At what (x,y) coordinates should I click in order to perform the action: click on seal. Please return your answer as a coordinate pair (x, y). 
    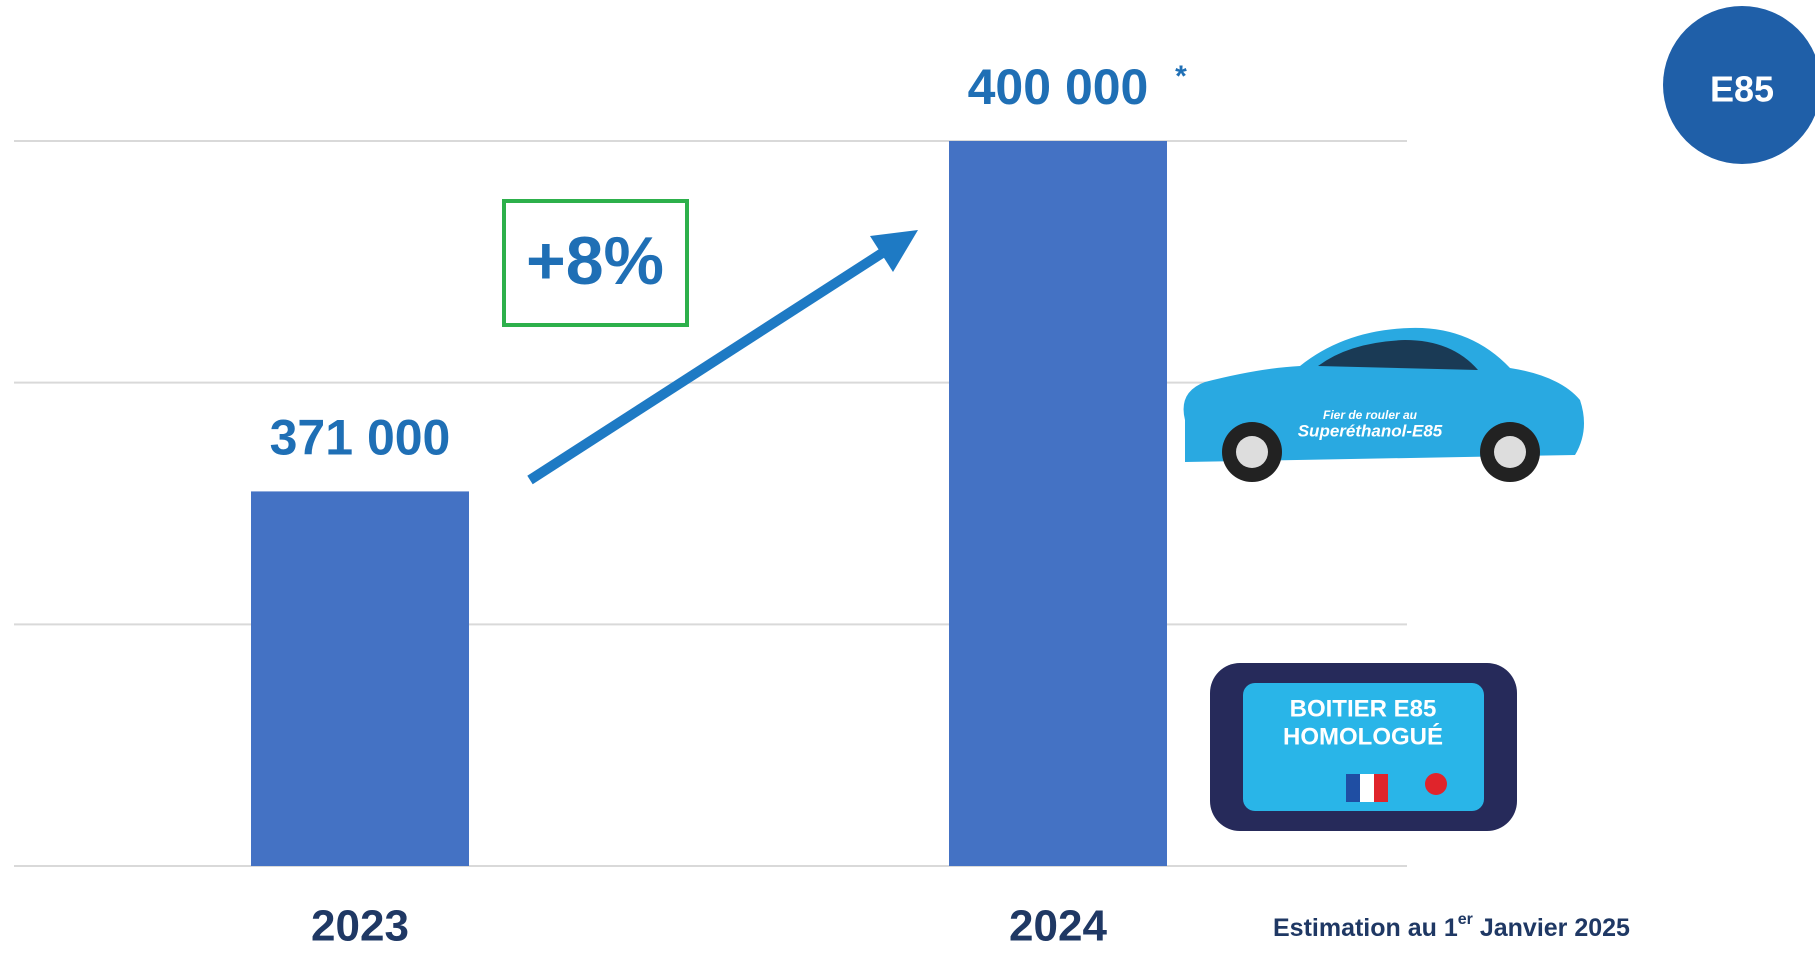
    Looking at the image, I should click on (1436, 784).